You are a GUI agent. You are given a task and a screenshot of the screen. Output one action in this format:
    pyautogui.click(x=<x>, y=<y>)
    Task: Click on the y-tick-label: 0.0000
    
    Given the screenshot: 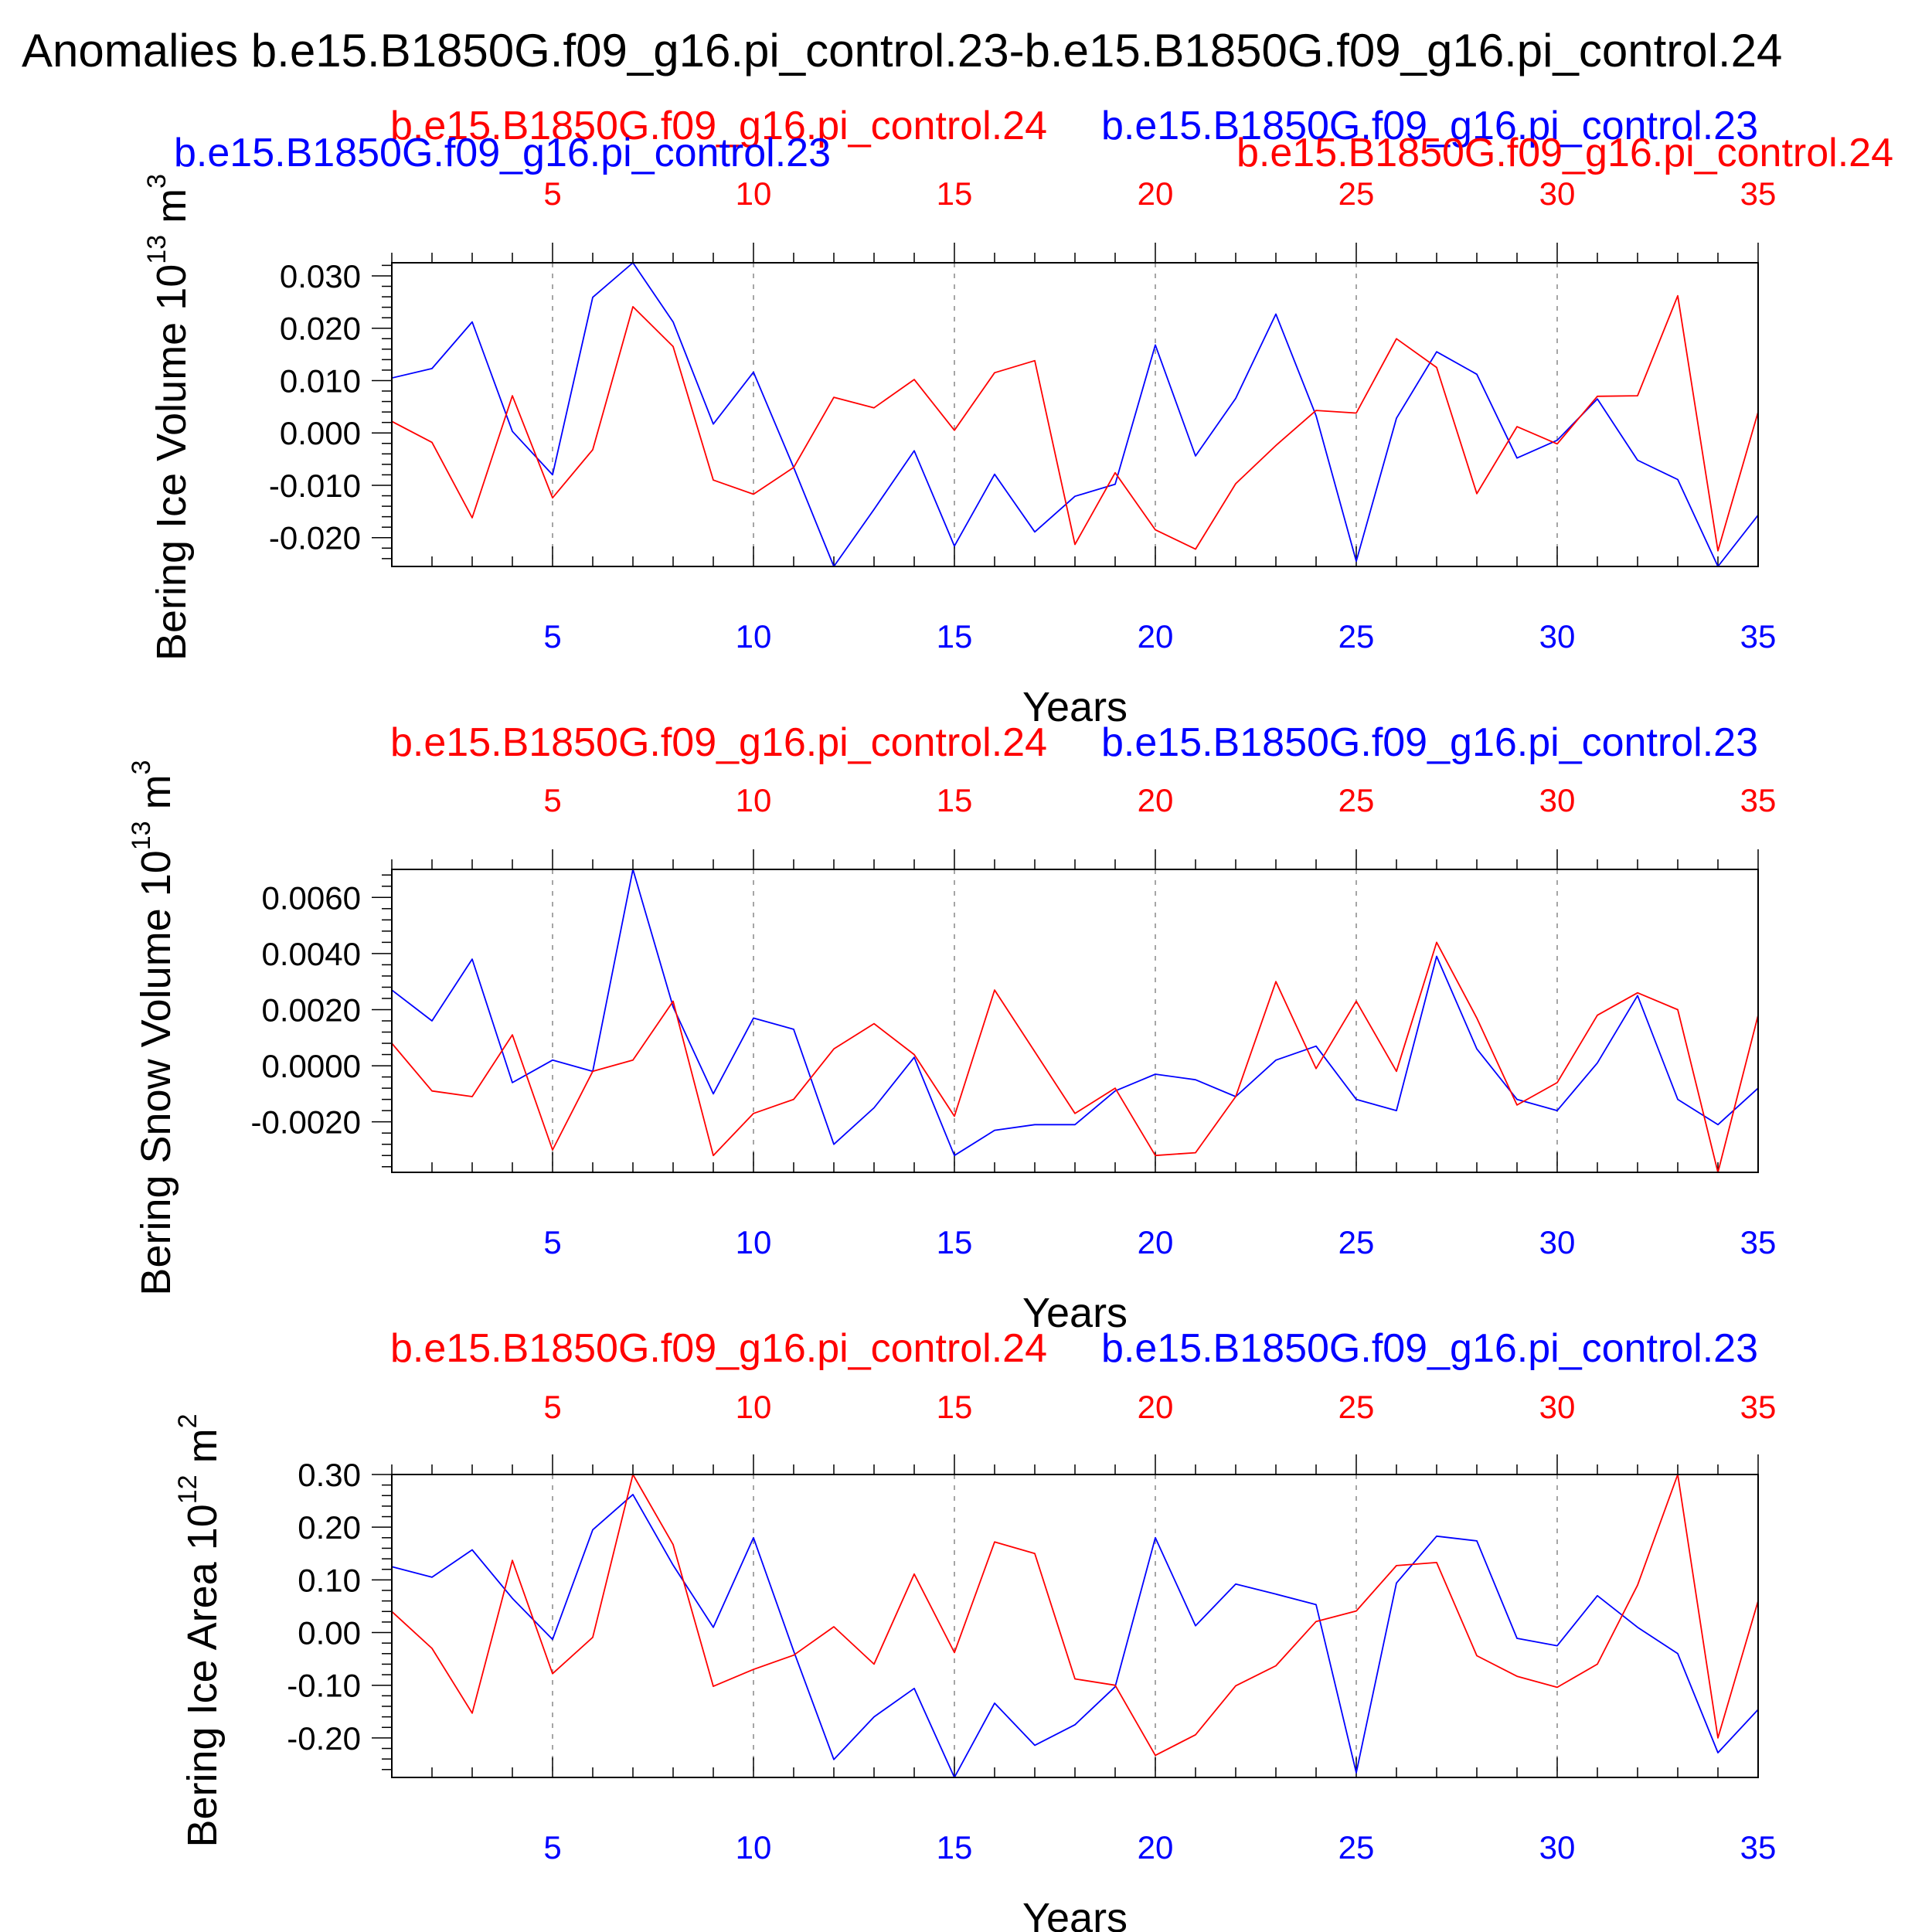 What is the action you would take?
    pyautogui.click(x=312, y=1066)
    